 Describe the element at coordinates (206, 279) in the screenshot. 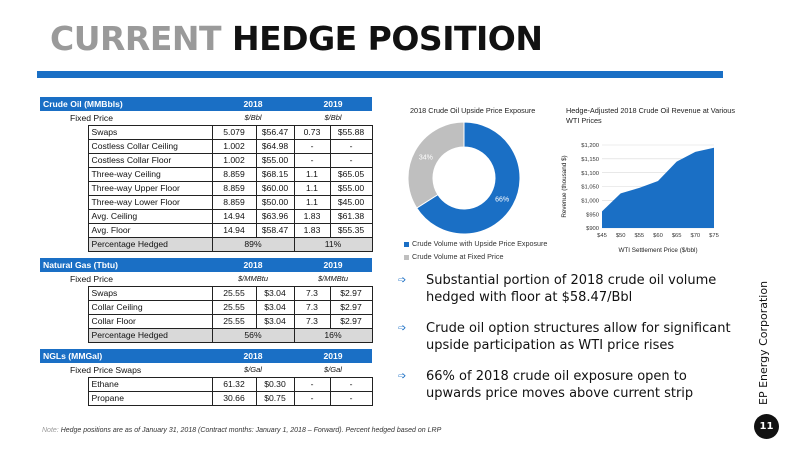

I see `gas-fixed-row: Fixed Price $/MMBtu $/MMBtu` at that location.